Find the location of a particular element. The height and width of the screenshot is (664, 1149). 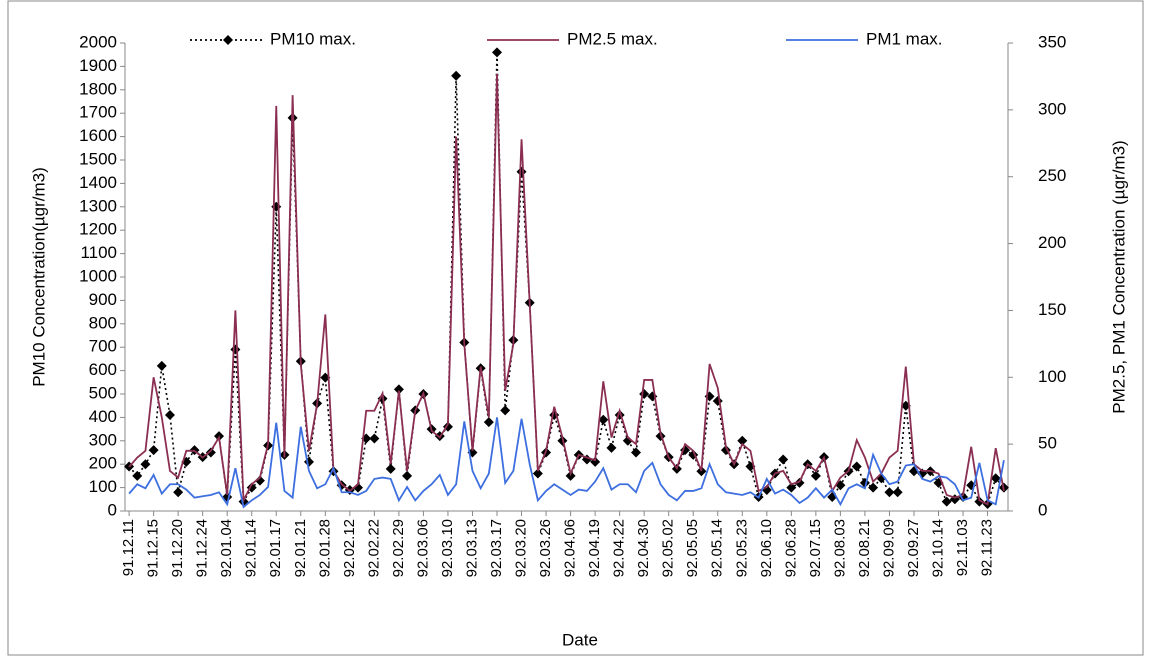

x-tick-label: 92.02.29 is located at coordinates (398, 548).